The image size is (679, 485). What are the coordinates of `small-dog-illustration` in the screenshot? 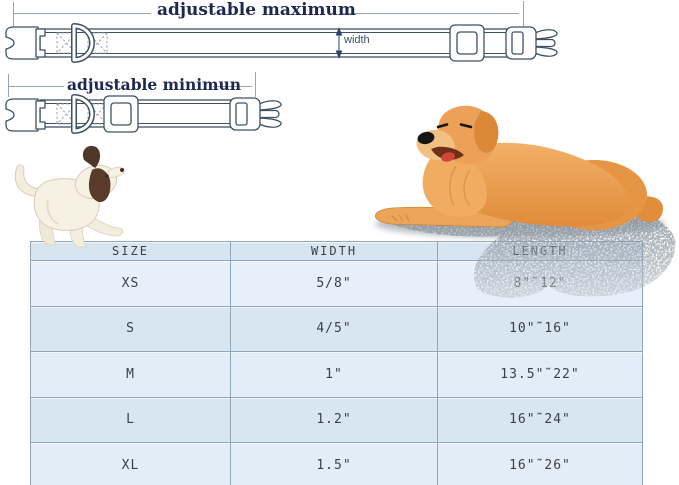 It's located at (69, 196).